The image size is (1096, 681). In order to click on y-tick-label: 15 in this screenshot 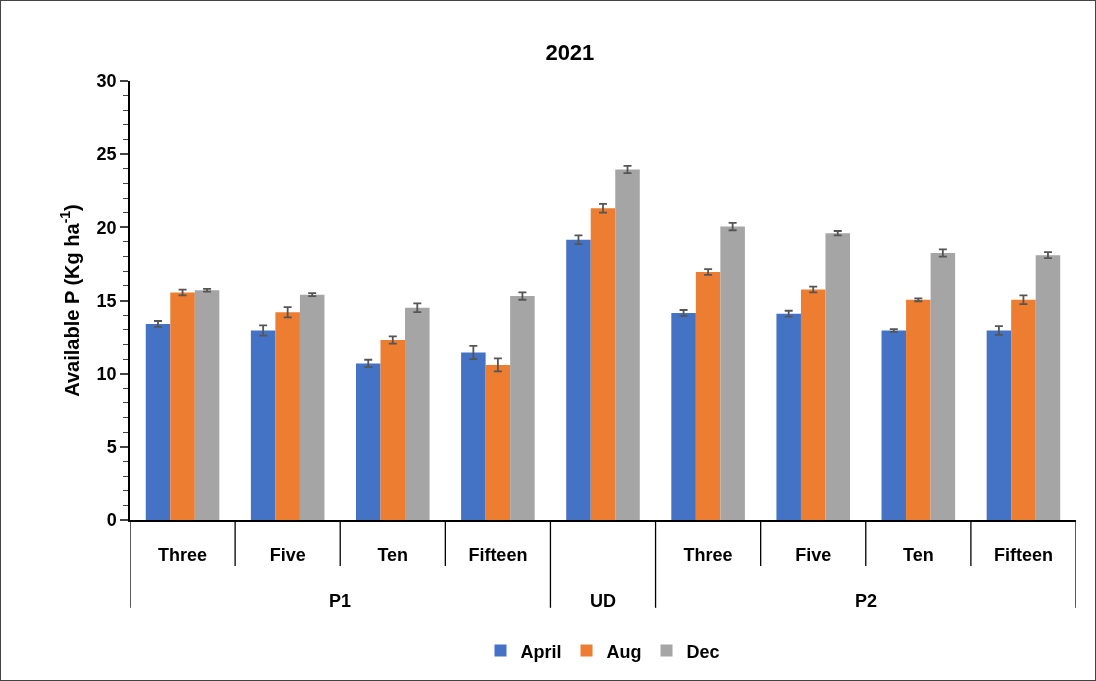, I will do `click(106, 300)`.